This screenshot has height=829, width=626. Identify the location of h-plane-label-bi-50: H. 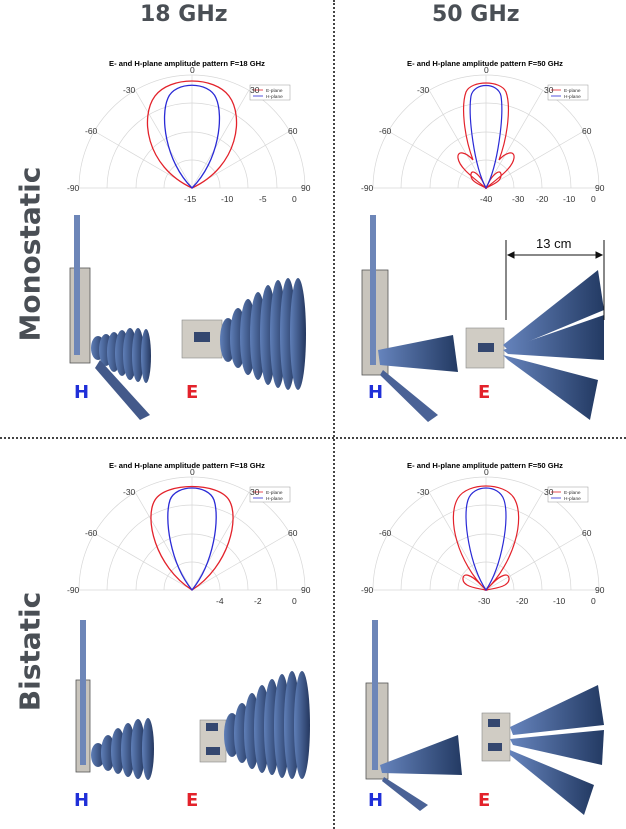
(376, 800).